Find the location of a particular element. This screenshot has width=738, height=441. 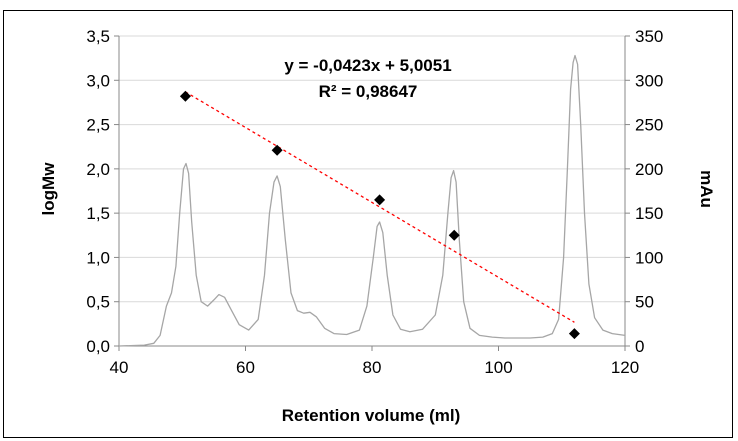

r-squared-label: R² = 0,98647 is located at coordinates (368, 91).